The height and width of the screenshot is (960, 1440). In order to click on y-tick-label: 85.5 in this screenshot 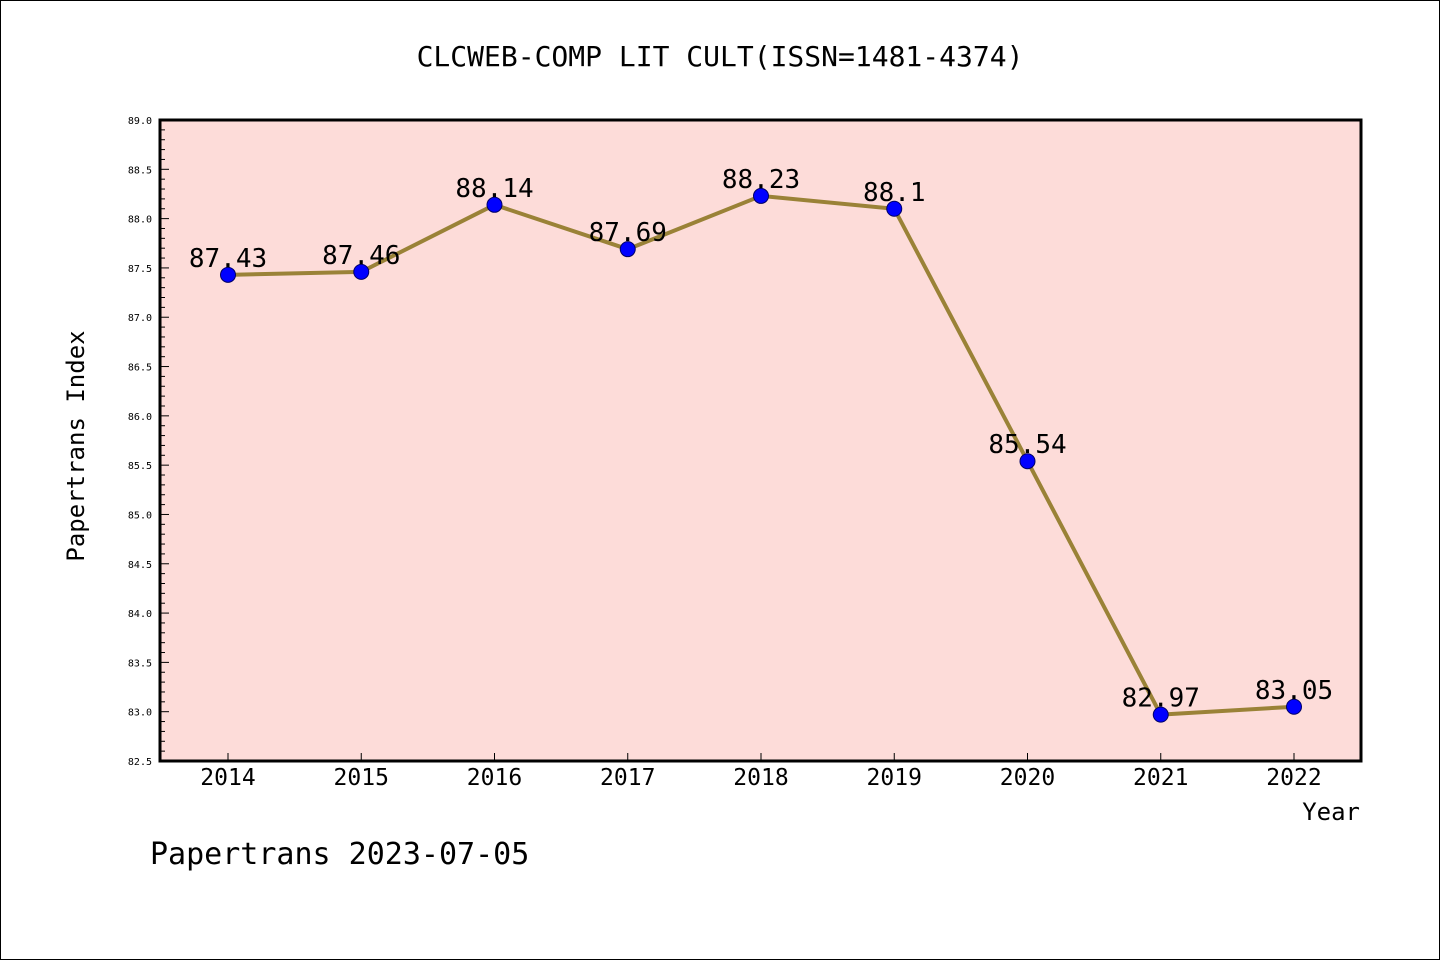, I will do `click(140, 466)`.